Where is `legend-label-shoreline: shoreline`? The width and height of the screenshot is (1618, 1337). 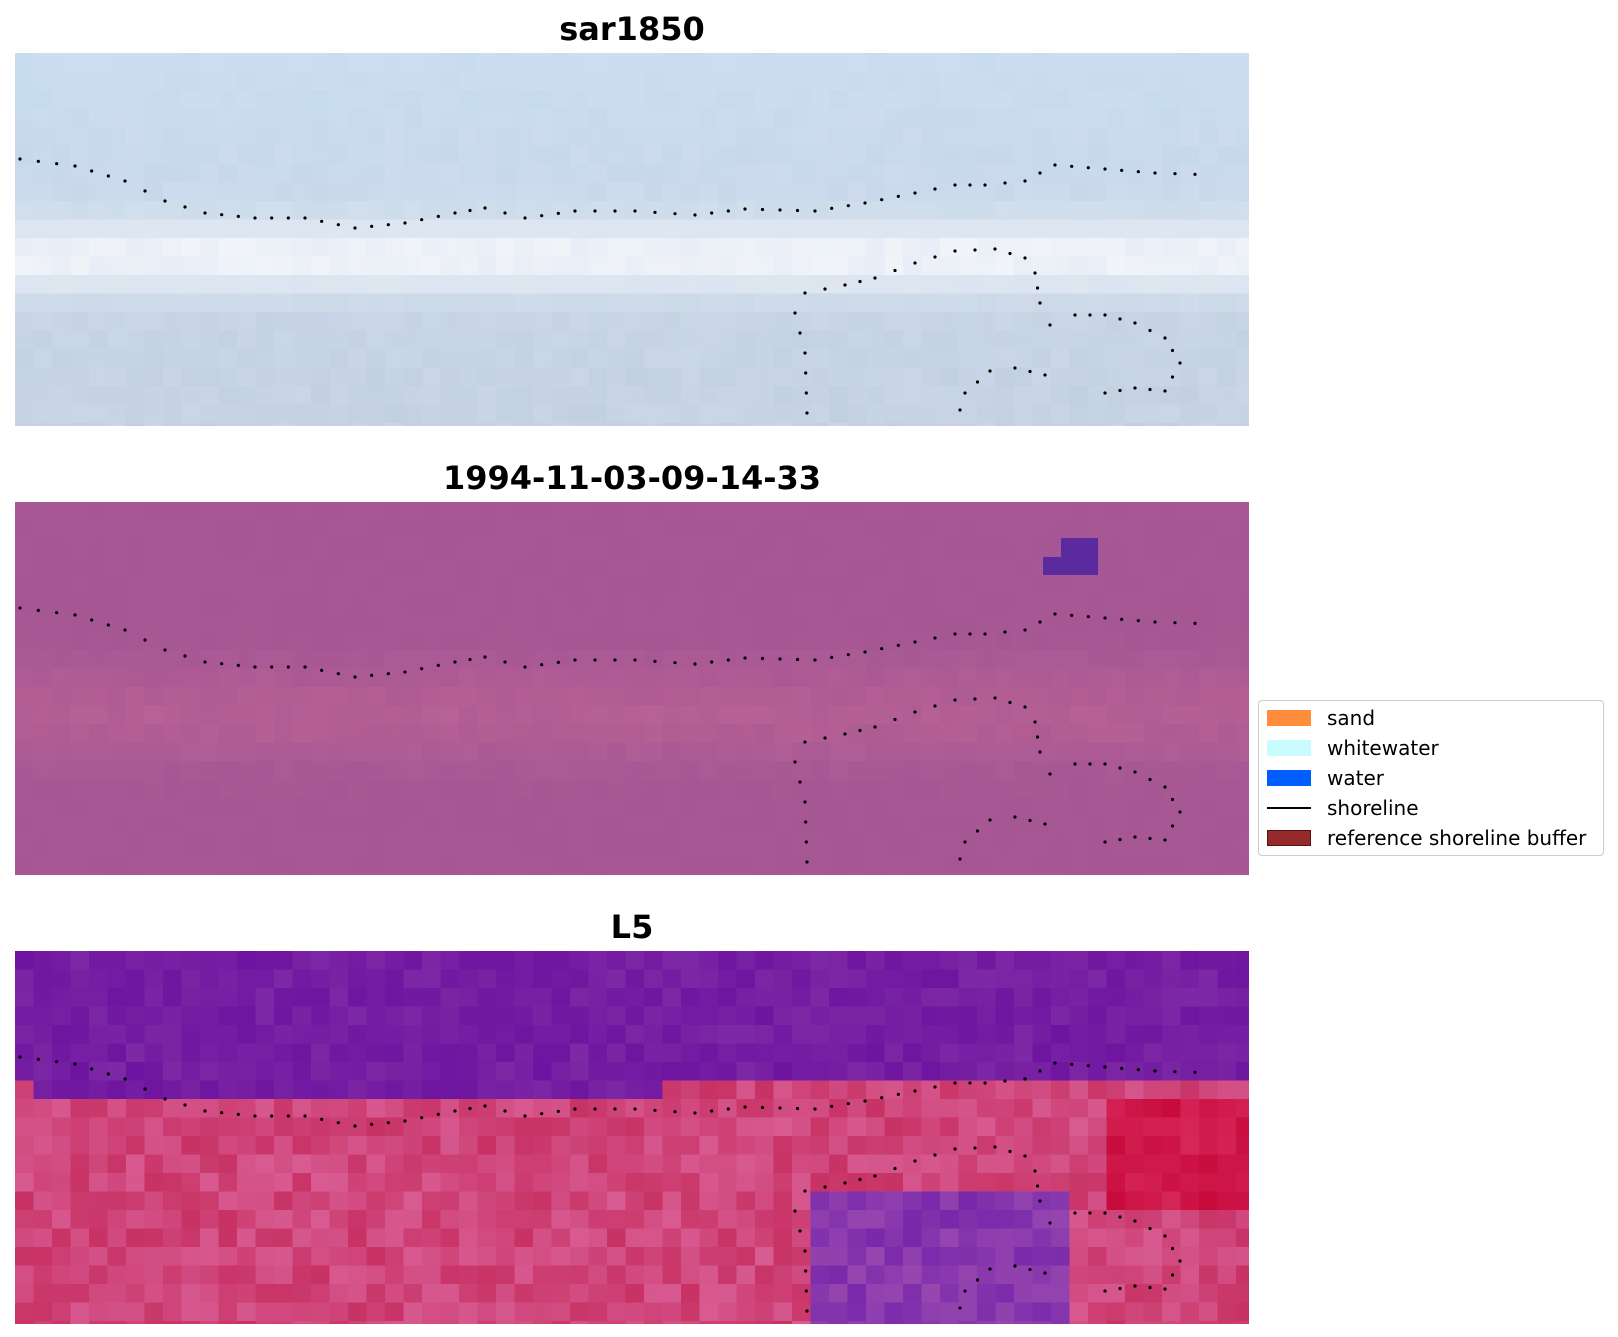 legend-label-shoreline: shoreline is located at coordinates (1373, 808).